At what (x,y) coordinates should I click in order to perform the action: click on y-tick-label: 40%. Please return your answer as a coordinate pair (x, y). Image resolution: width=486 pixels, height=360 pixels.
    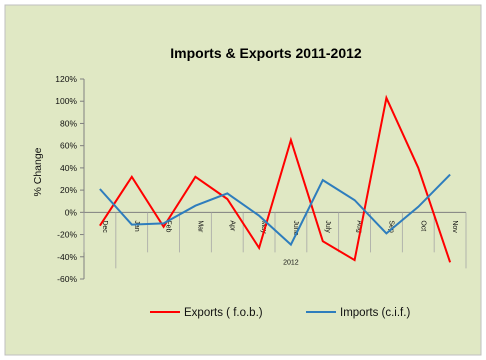
    Looking at the image, I should click on (68, 168).